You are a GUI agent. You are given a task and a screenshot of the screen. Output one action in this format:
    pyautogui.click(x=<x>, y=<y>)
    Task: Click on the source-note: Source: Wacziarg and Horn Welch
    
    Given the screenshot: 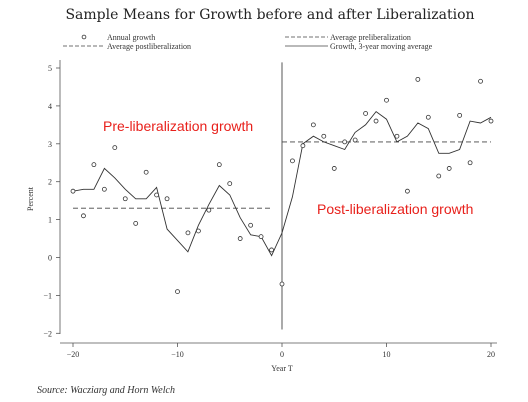 What is the action you would take?
    pyautogui.click(x=106, y=390)
    